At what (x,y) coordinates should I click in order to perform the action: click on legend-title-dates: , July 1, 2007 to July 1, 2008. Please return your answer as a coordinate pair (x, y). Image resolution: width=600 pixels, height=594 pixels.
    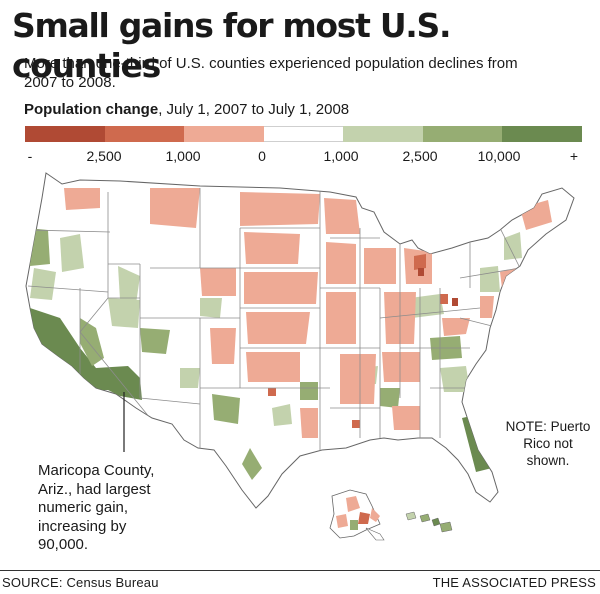
    Looking at the image, I should click on (254, 109).